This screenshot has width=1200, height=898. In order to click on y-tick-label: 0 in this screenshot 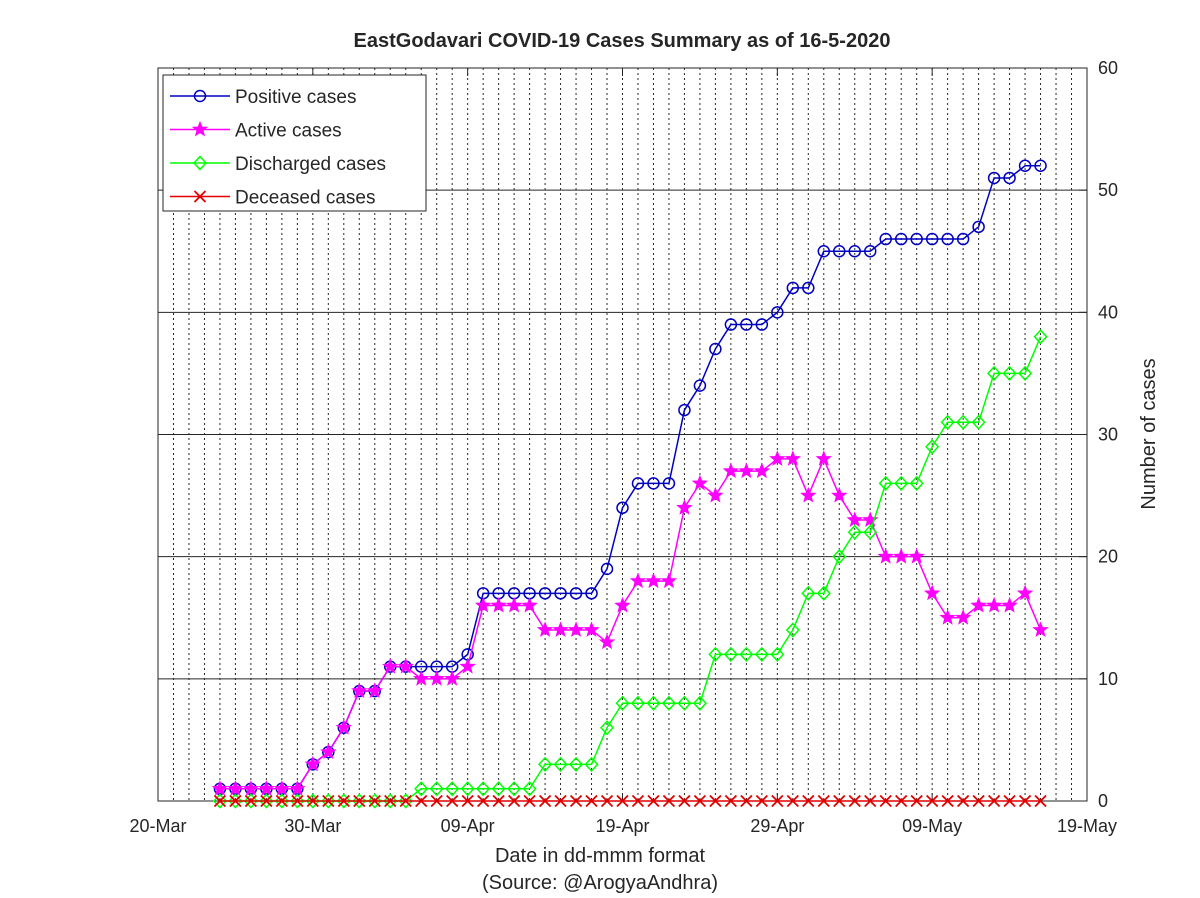, I will do `click(1103, 801)`.